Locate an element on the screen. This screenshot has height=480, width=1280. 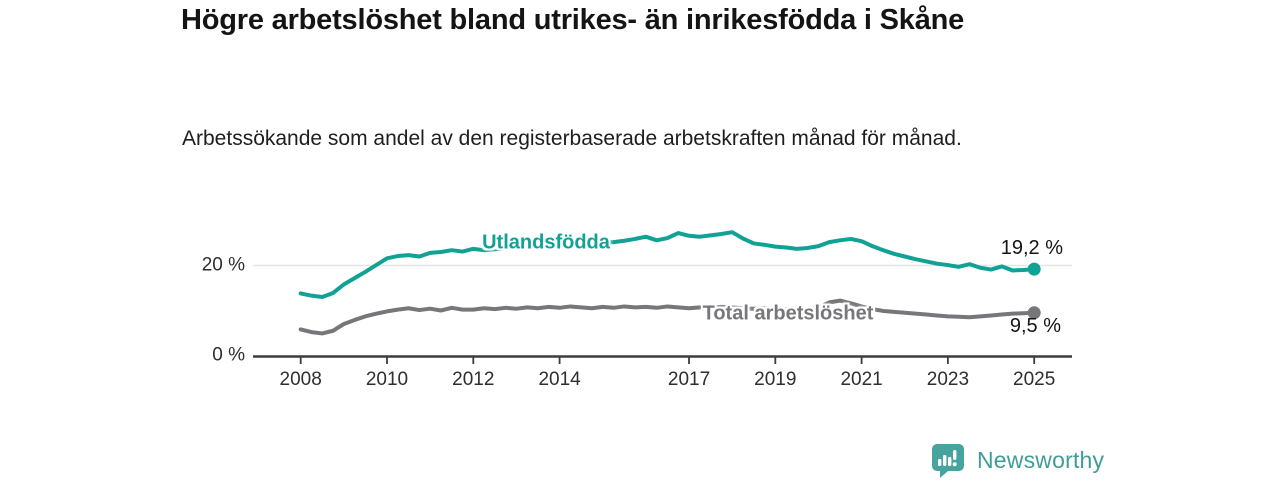
x-tick-label: 2021 is located at coordinates (861, 379).